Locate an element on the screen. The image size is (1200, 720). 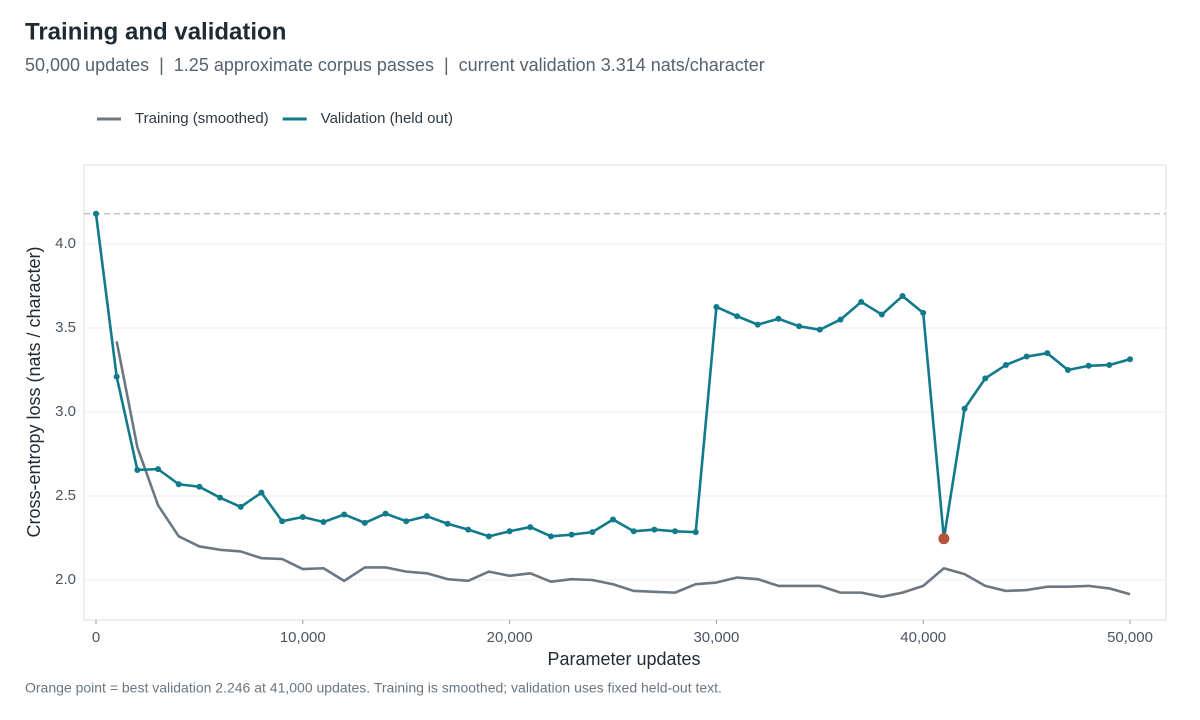
legend-label: Validation (held out) is located at coordinates (387, 118).